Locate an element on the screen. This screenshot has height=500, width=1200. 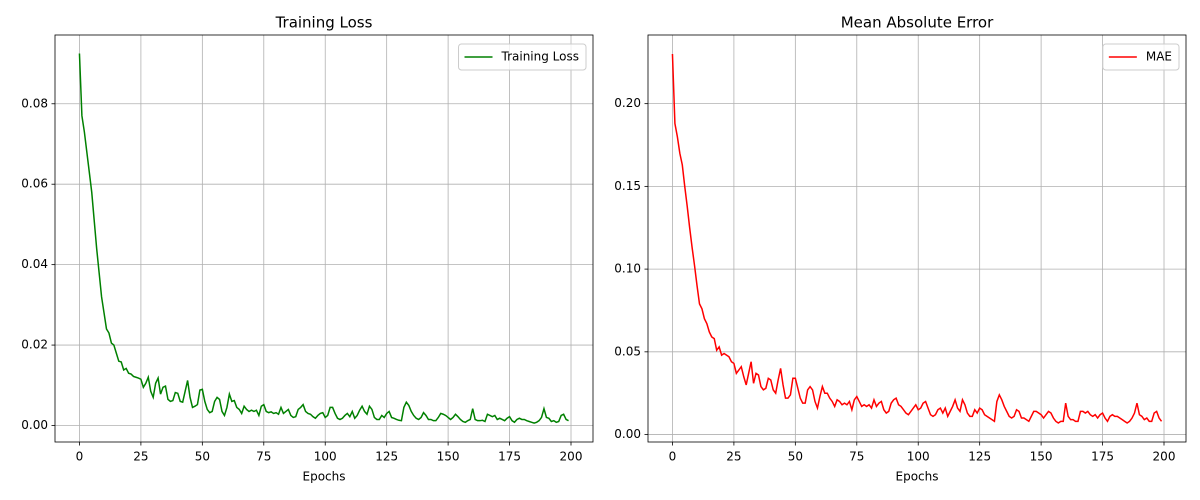
y-tick-label: 0.10 is located at coordinates (627, 269).